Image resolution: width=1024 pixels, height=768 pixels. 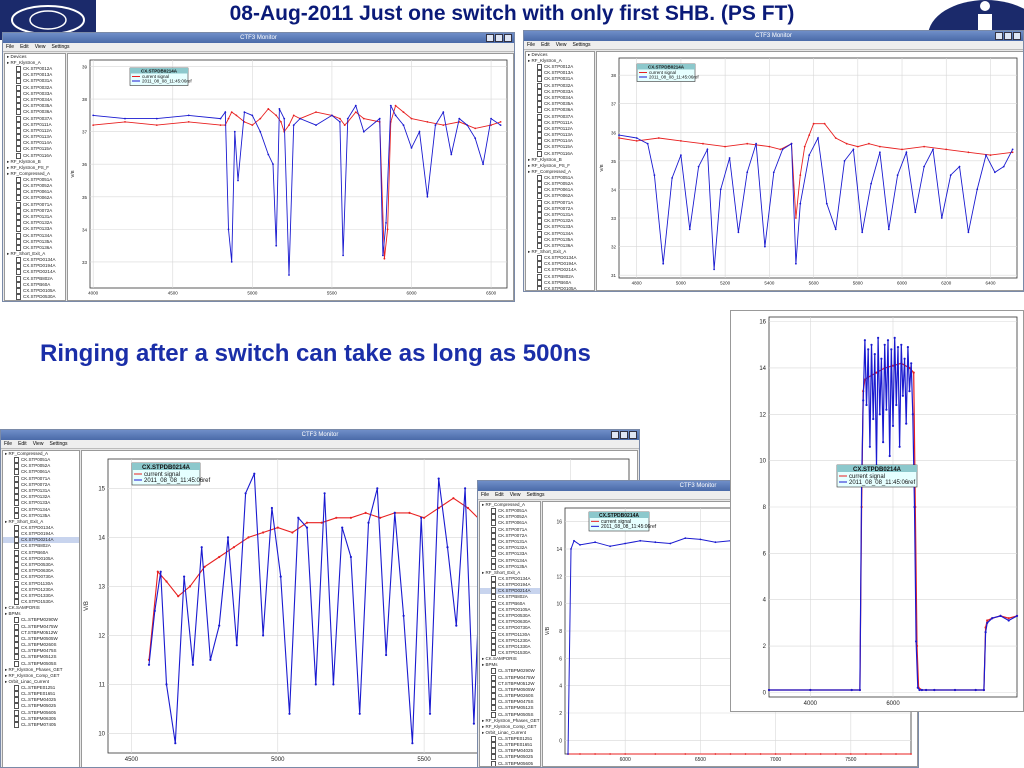 I want to click on tree-item: CK.STP0115A, so click(x=560, y=147).